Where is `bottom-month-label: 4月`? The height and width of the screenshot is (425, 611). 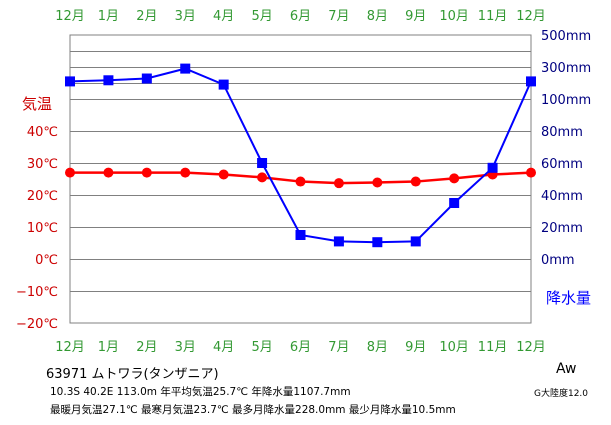 bottom-month-label: 4月 is located at coordinates (223, 347).